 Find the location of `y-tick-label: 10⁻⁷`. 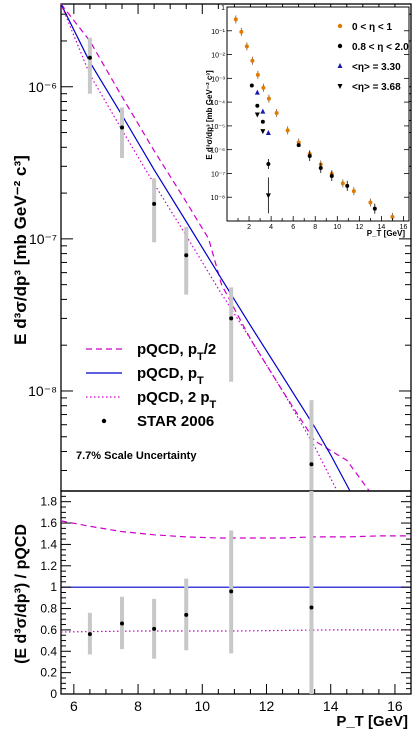

y-tick-label: 10⁻⁷ is located at coordinates (43, 239).